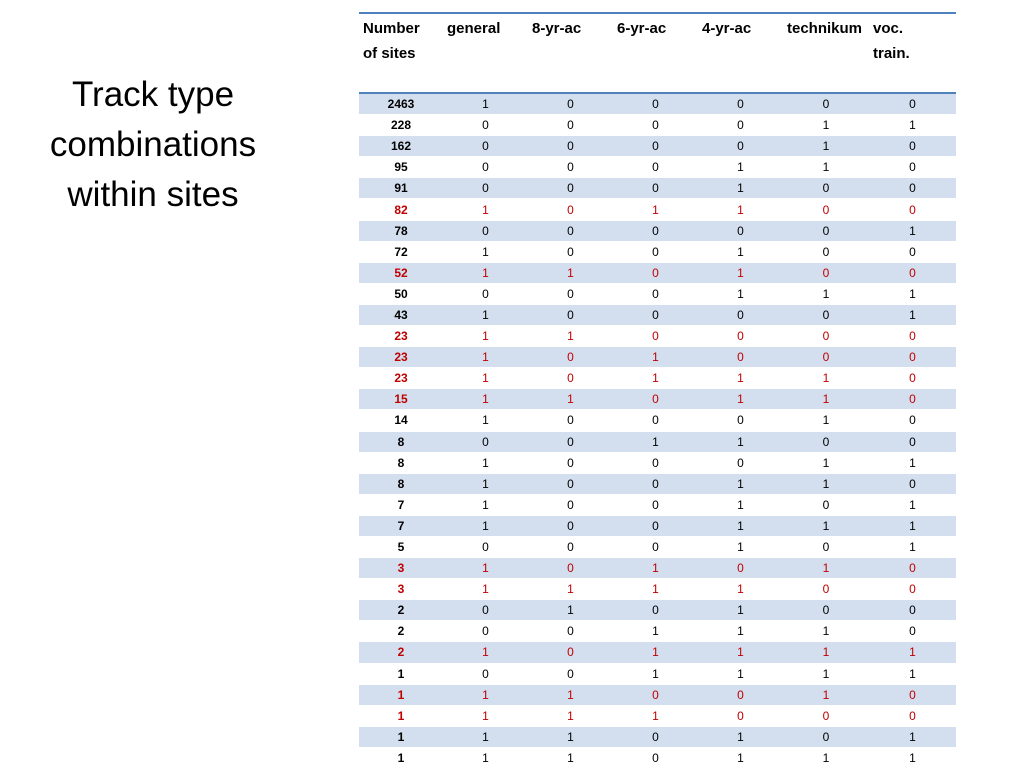  I want to click on table-row: 91 0 0 0 1 0 0, so click(657, 188).